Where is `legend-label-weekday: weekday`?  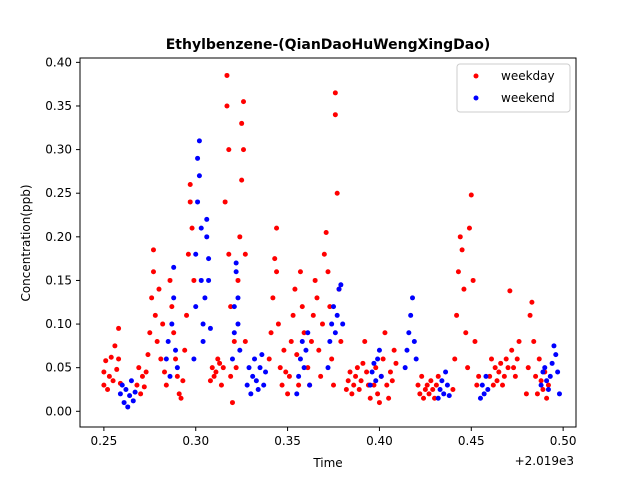
legend-label-weekday: weekday is located at coordinates (528, 76).